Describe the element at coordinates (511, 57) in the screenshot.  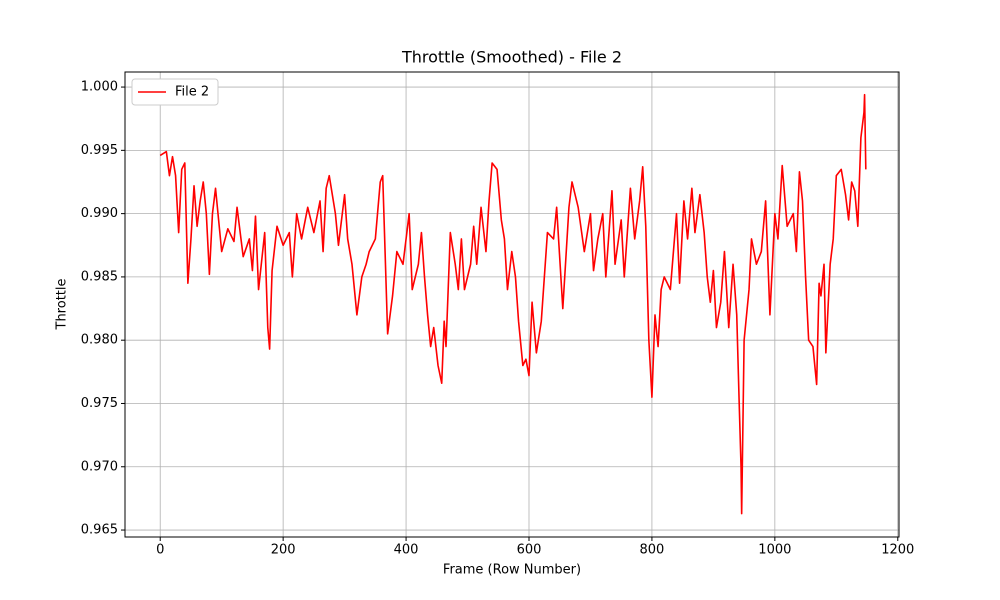
I see `chart-title: Throttle (Smoothed) - File 2` at that location.